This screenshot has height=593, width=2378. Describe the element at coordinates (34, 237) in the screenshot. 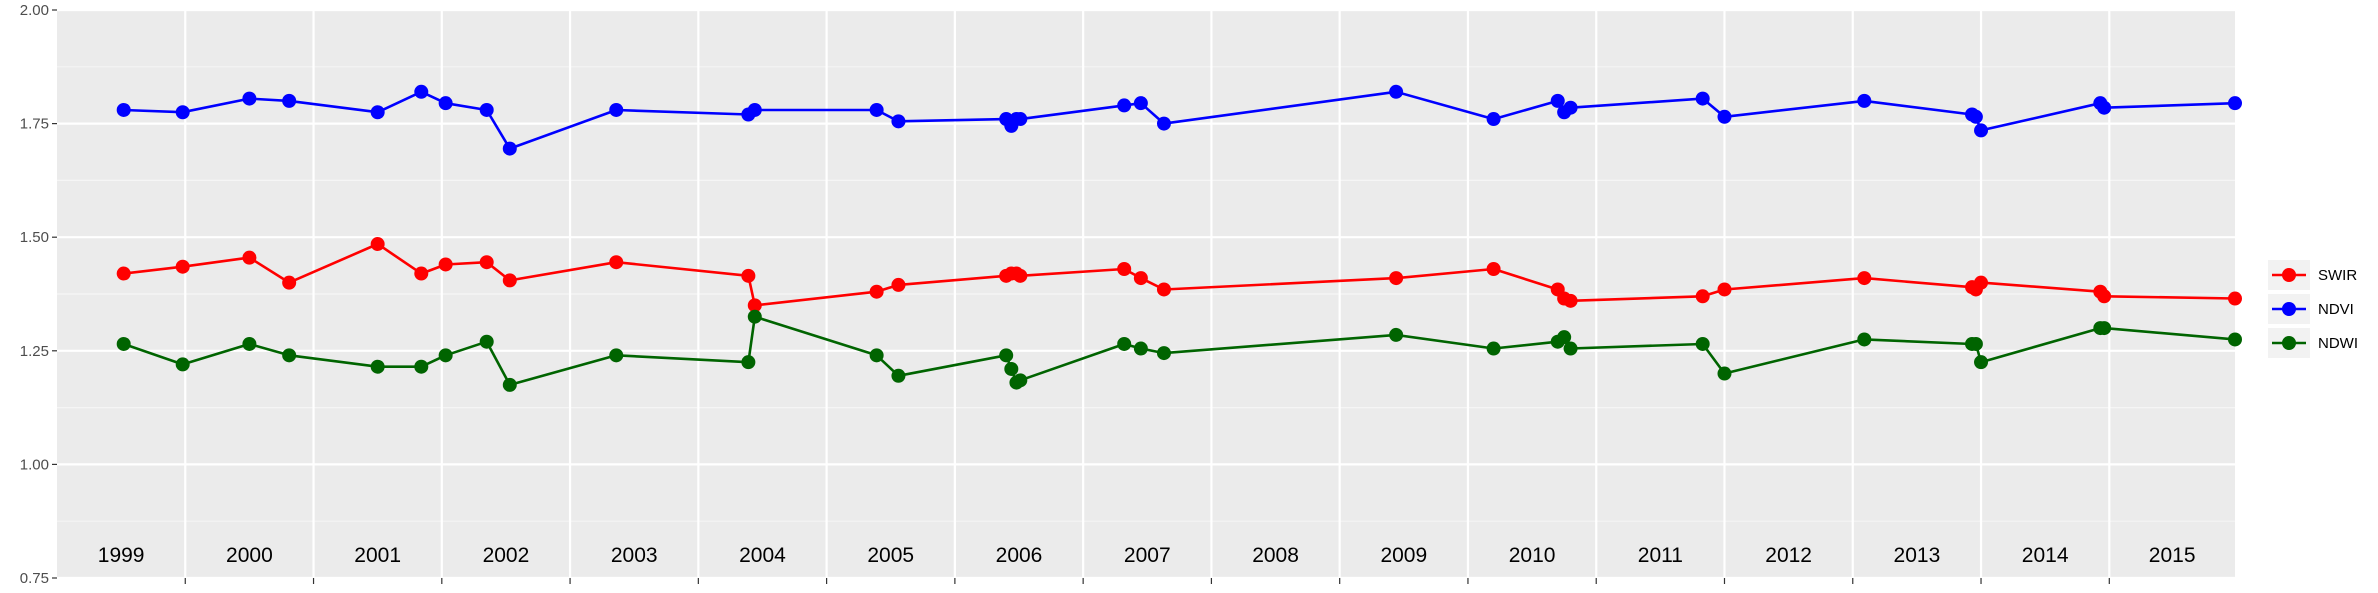

I see `y-tick-label: 1.50` at that location.